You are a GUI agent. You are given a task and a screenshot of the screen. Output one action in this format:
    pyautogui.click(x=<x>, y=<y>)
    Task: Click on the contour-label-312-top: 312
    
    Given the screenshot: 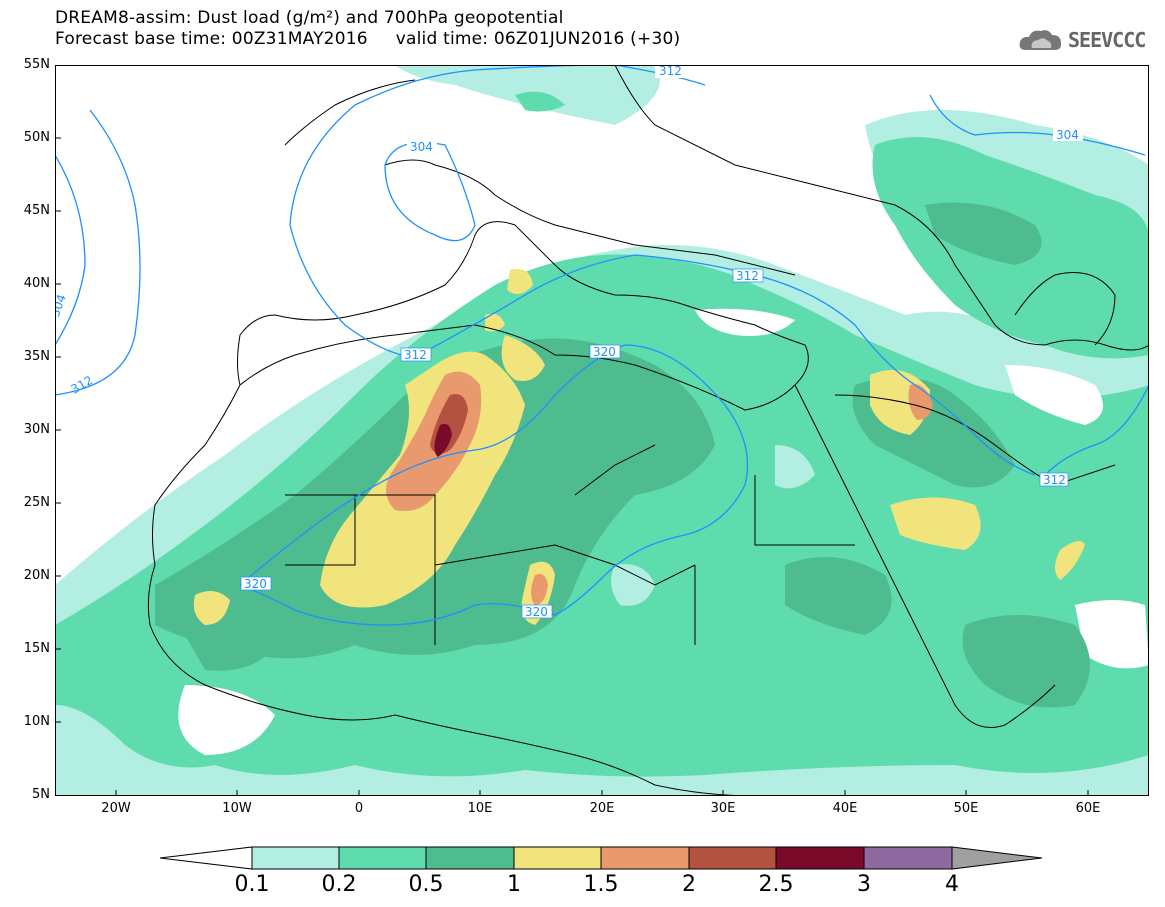 What is the action you would take?
    pyautogui.click(x=670, y=71)
    